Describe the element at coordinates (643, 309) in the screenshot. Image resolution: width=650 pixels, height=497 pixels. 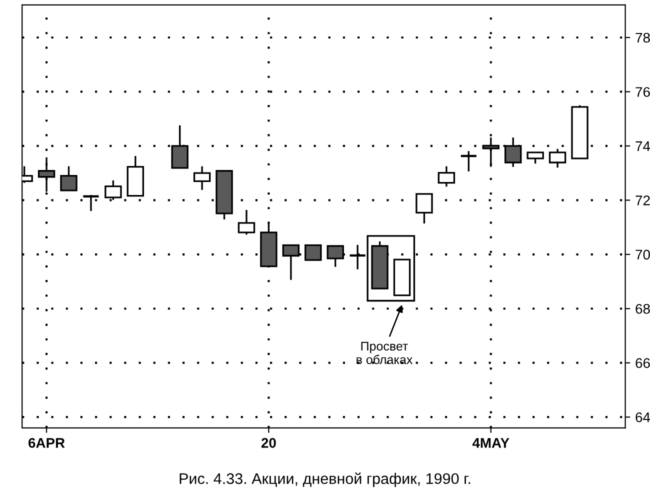
I see `y-tick-label: 68` at that location.